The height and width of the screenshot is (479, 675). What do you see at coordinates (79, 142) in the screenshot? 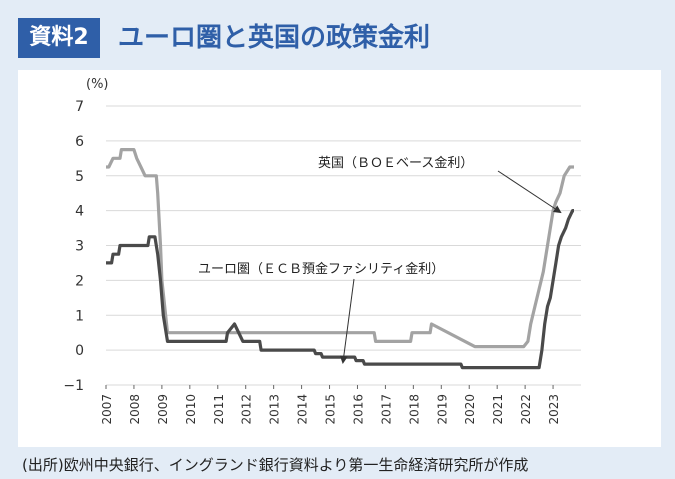
I see `y-tick-label: 6` at bounding box center [79, 142].